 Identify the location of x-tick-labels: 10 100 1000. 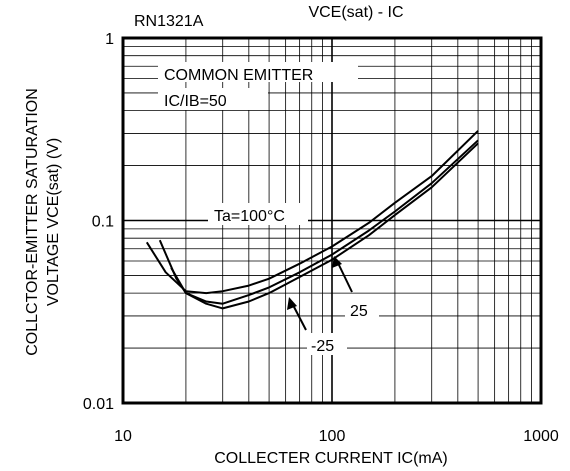
(336, 436).